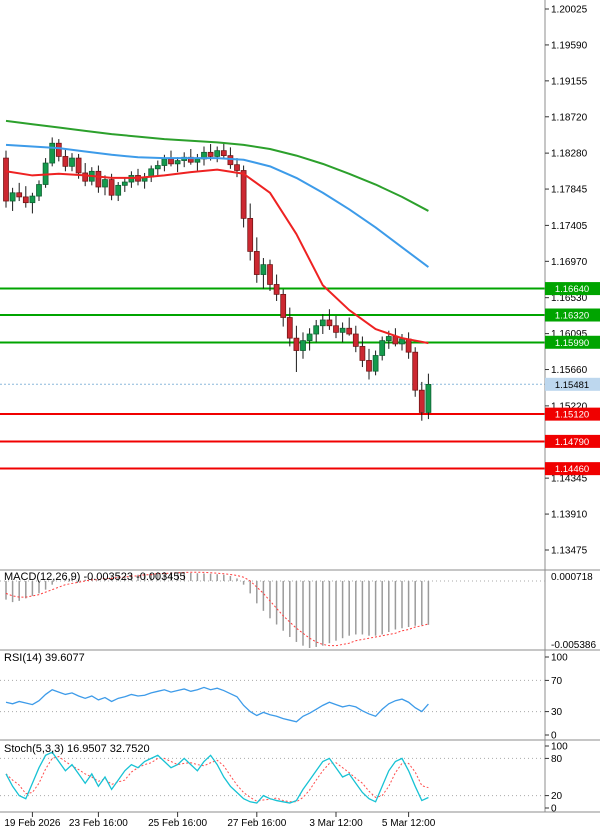  Describe the element at coordinates (177, 823) in the screenshot. I see `time-axis-label: 25 Feb 16:00` at that location.